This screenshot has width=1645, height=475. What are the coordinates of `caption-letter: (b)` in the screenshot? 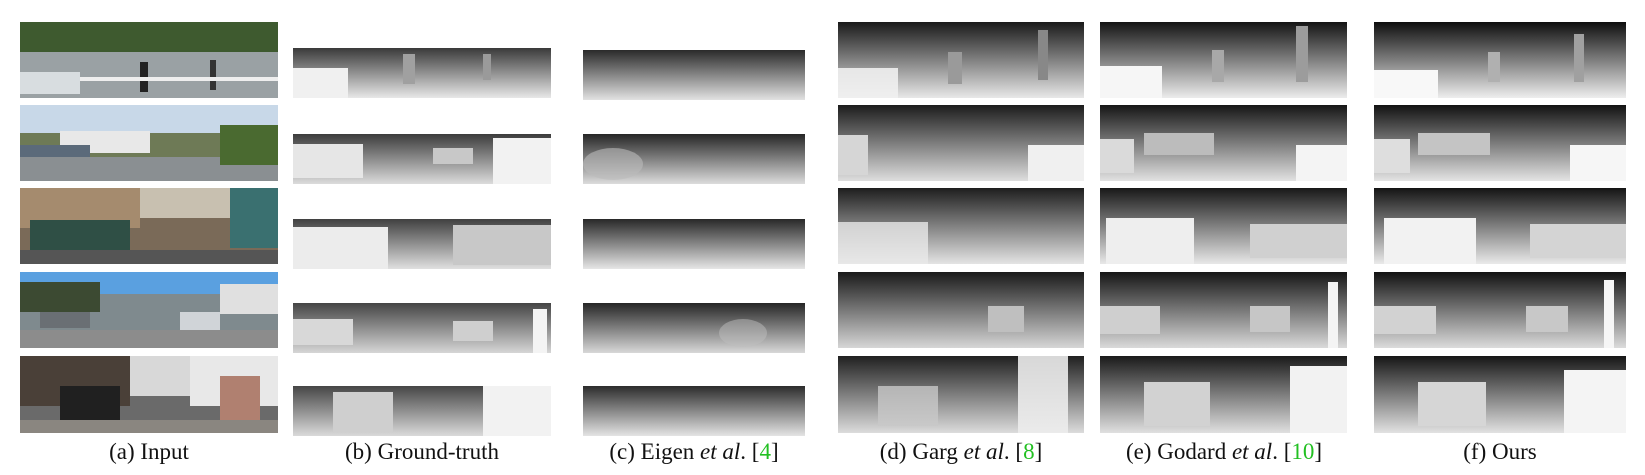 It's located at (358, 451).